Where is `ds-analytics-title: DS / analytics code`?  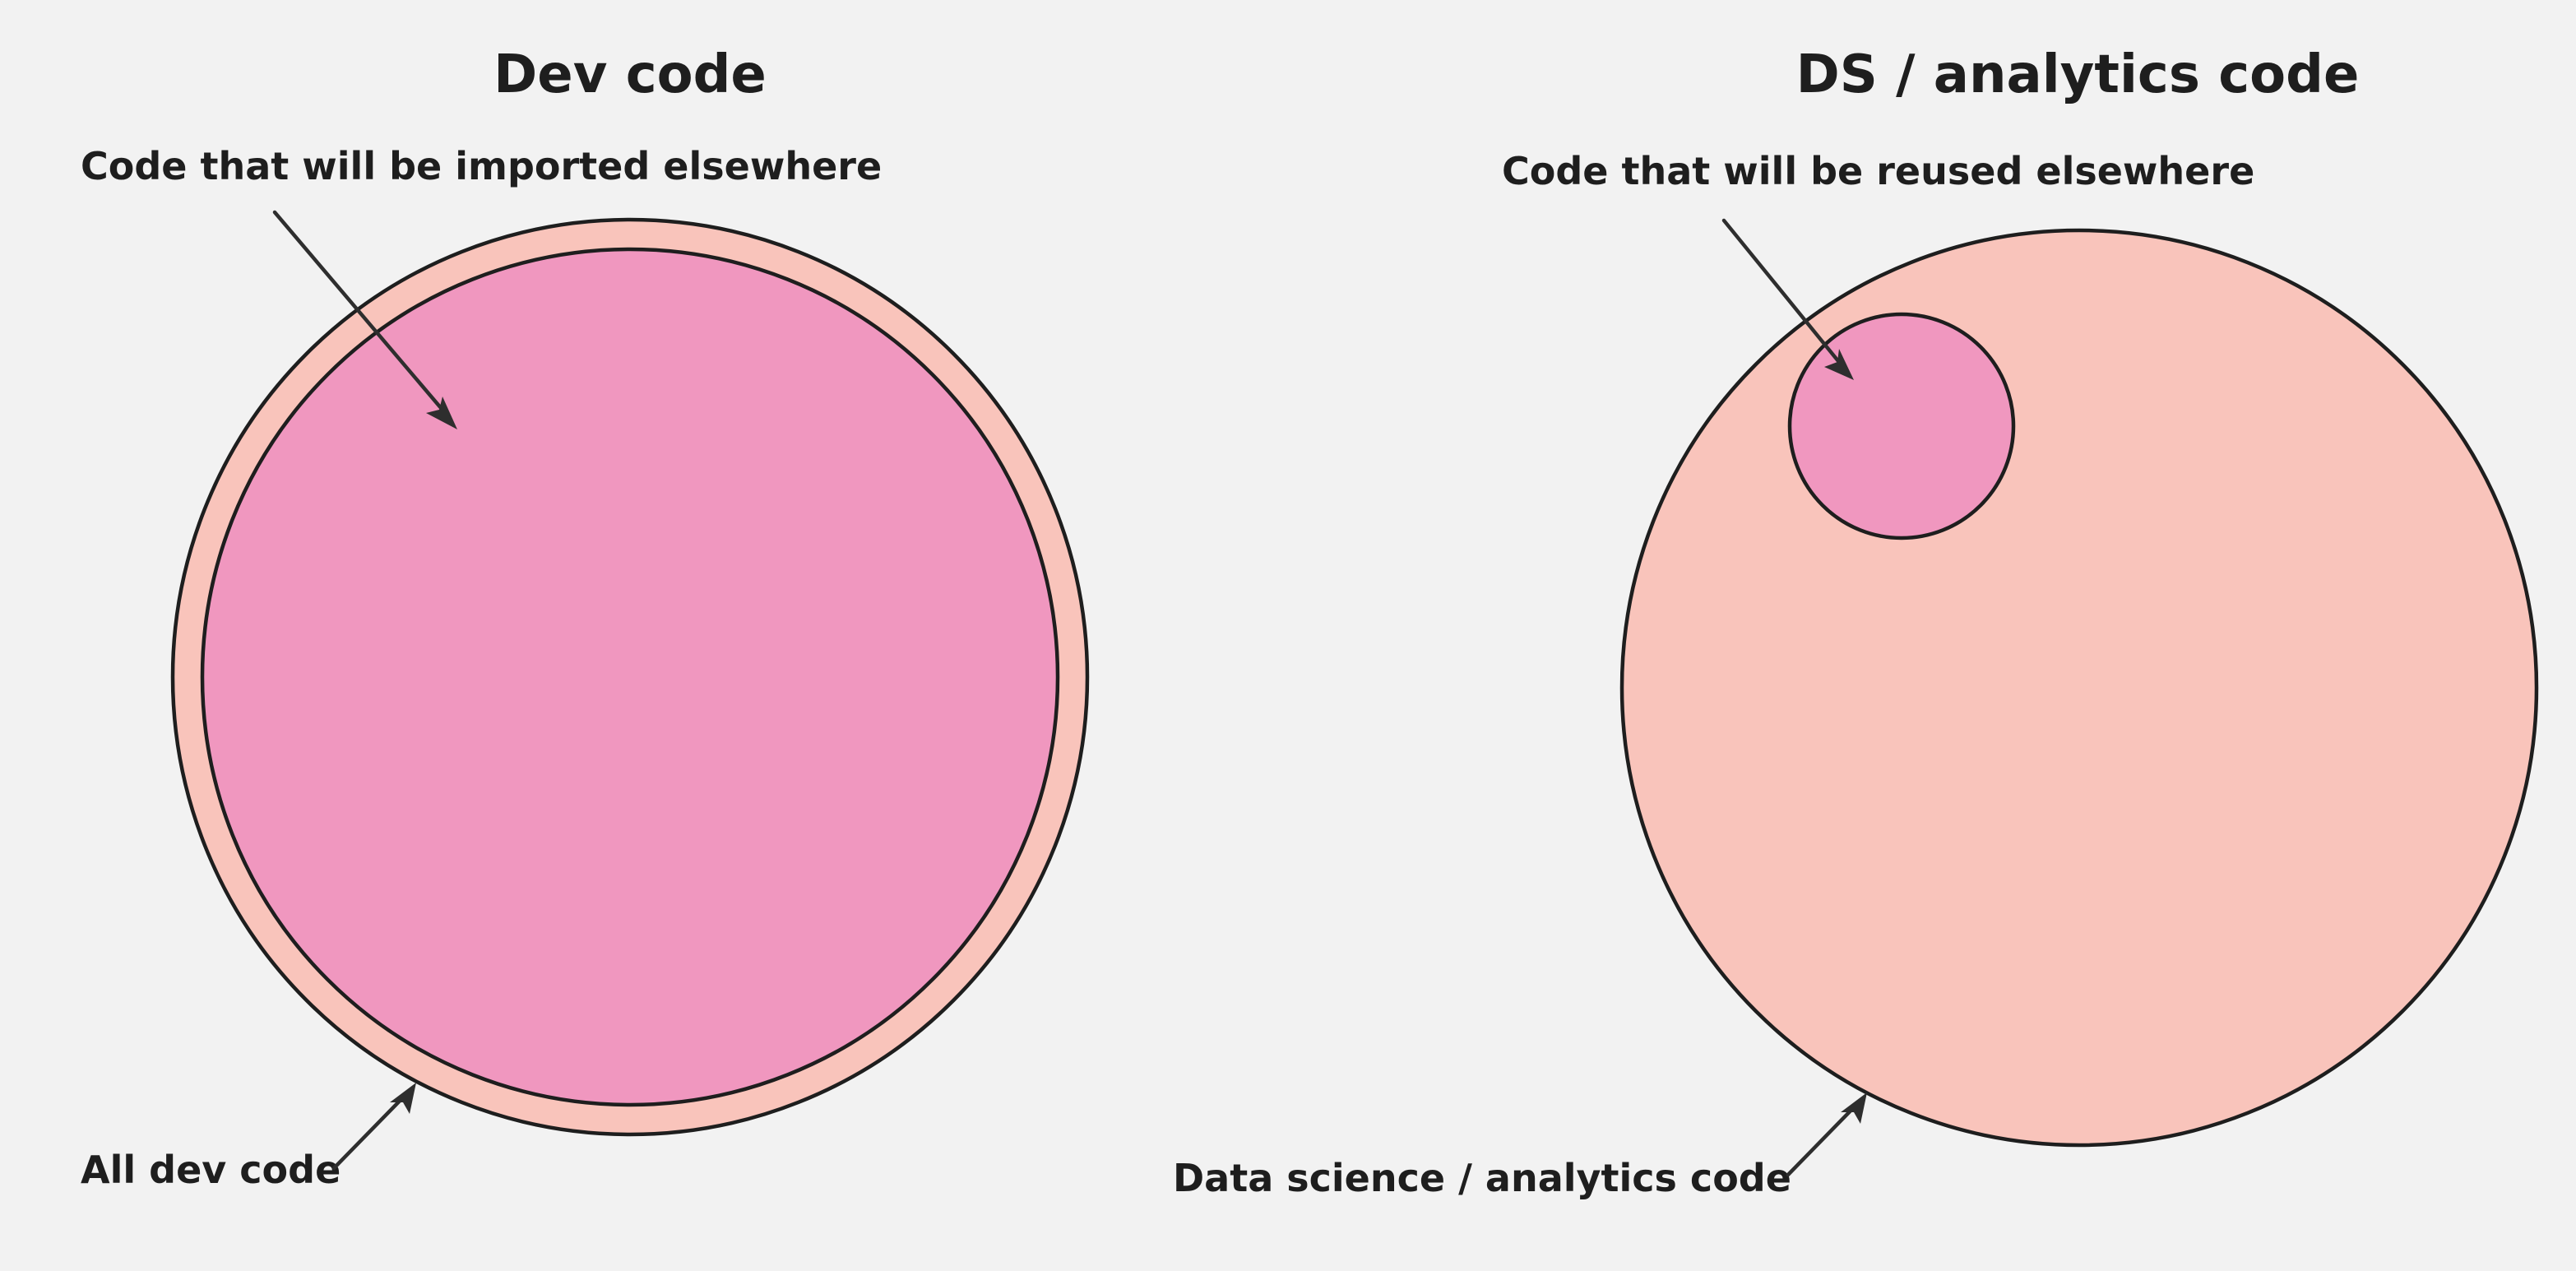
ds-analytics-title: DS / analytics code is located at coordinates (2078, 74).